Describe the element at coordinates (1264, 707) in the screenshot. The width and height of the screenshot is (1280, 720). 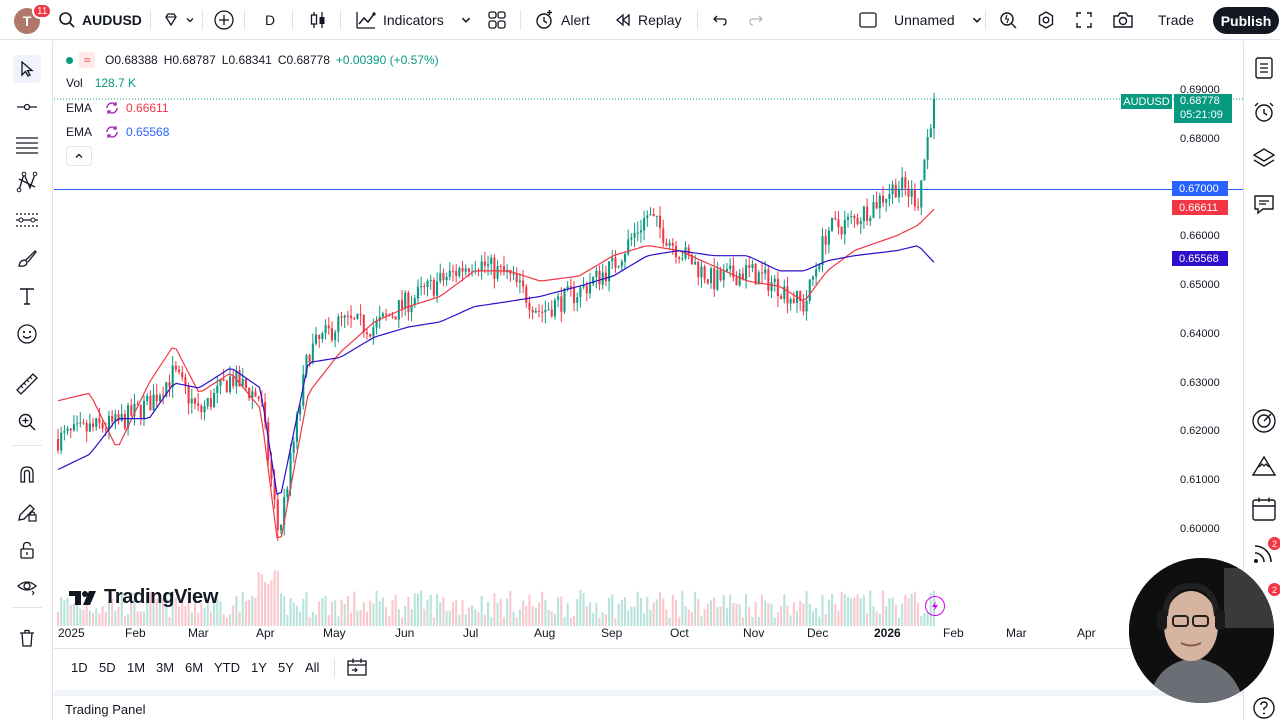
I see `help-button` at that location.